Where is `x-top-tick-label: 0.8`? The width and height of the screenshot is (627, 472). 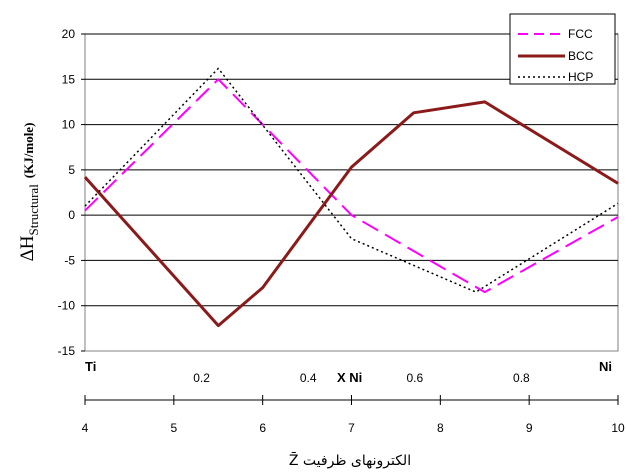 x-top-tick-label: 0.8 is located at coordinates (521, 378).